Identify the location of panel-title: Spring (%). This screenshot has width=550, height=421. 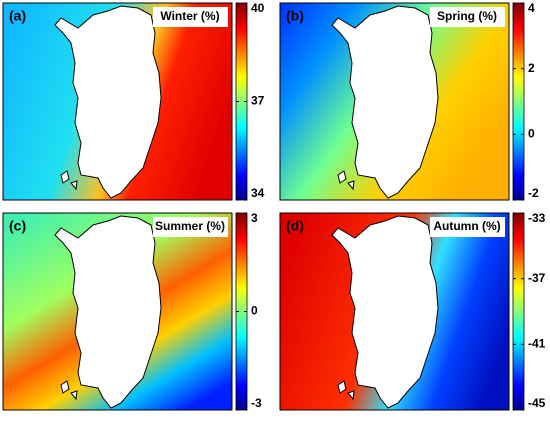
(467, 16).